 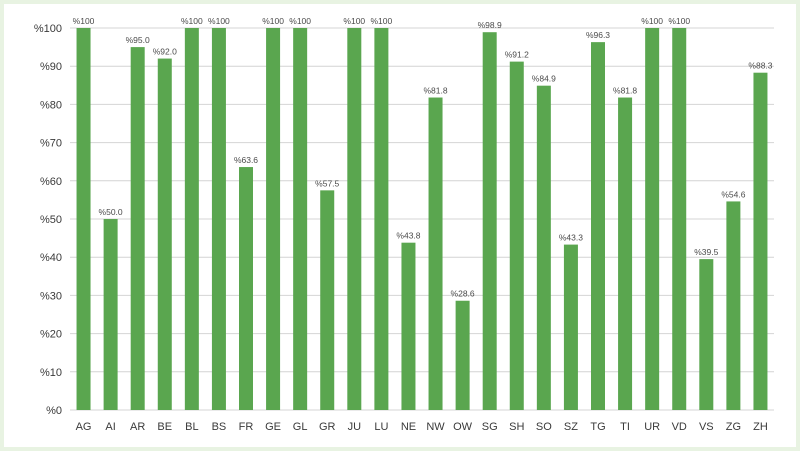 What do you see at coordinates (273, 427) in the screenshot?
I see `x-tick-label: GE` at bounding box center [273, 427].